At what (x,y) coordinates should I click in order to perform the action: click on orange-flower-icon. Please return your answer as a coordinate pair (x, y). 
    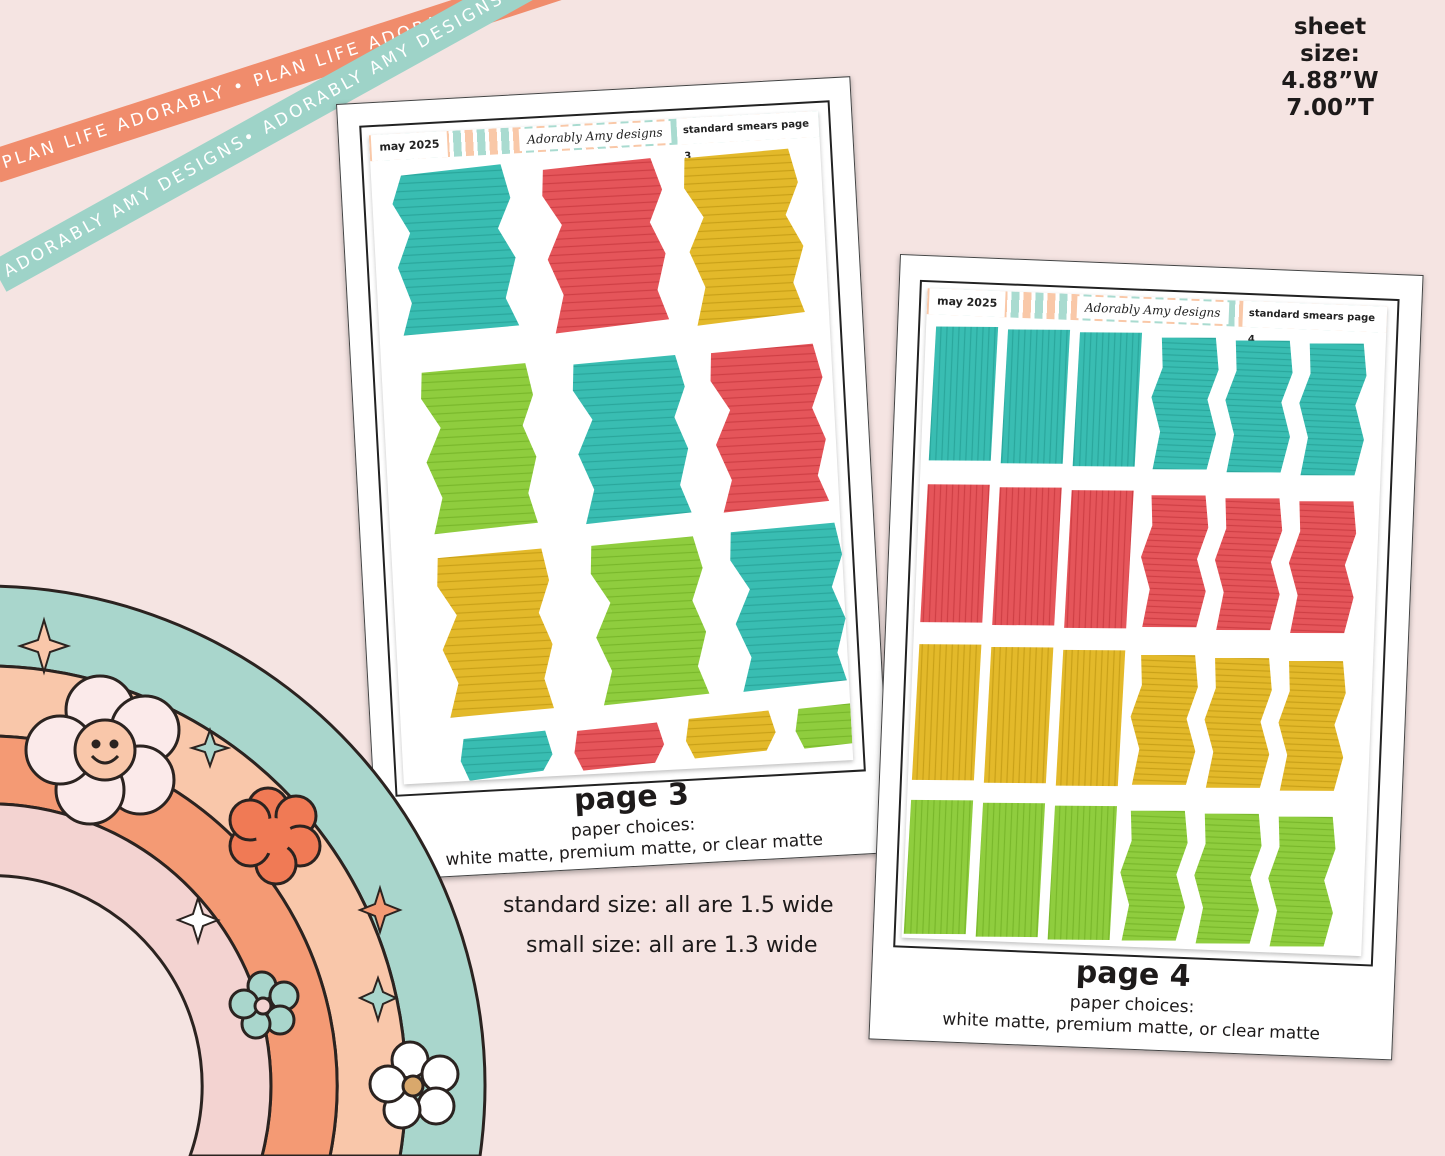
    Looking at the image, I should click on (275, 836).